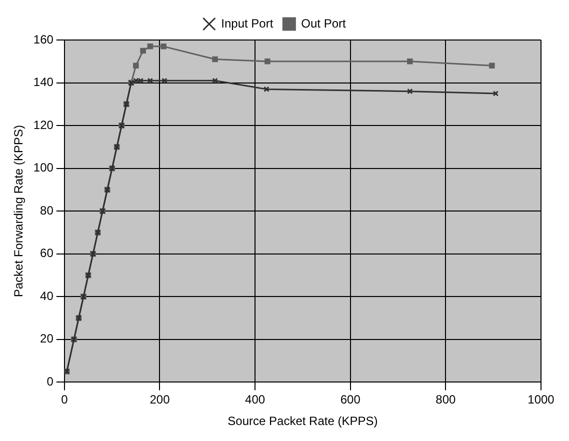 The width and height of the screenshot is (569, 441). What do you see at coordinates (64, 399) in the screenshot?
I see `x-tick-label: 0` at bounding box center [64, 399].